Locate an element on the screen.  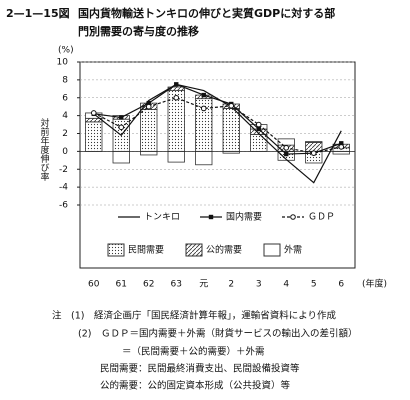
legend-label: ＧＤＰ is located at coordinates (321, 218).